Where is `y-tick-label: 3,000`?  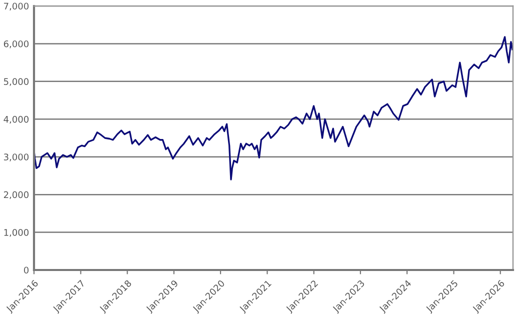 y-tick-label: 3,000 is located at coordinates (16, 158).